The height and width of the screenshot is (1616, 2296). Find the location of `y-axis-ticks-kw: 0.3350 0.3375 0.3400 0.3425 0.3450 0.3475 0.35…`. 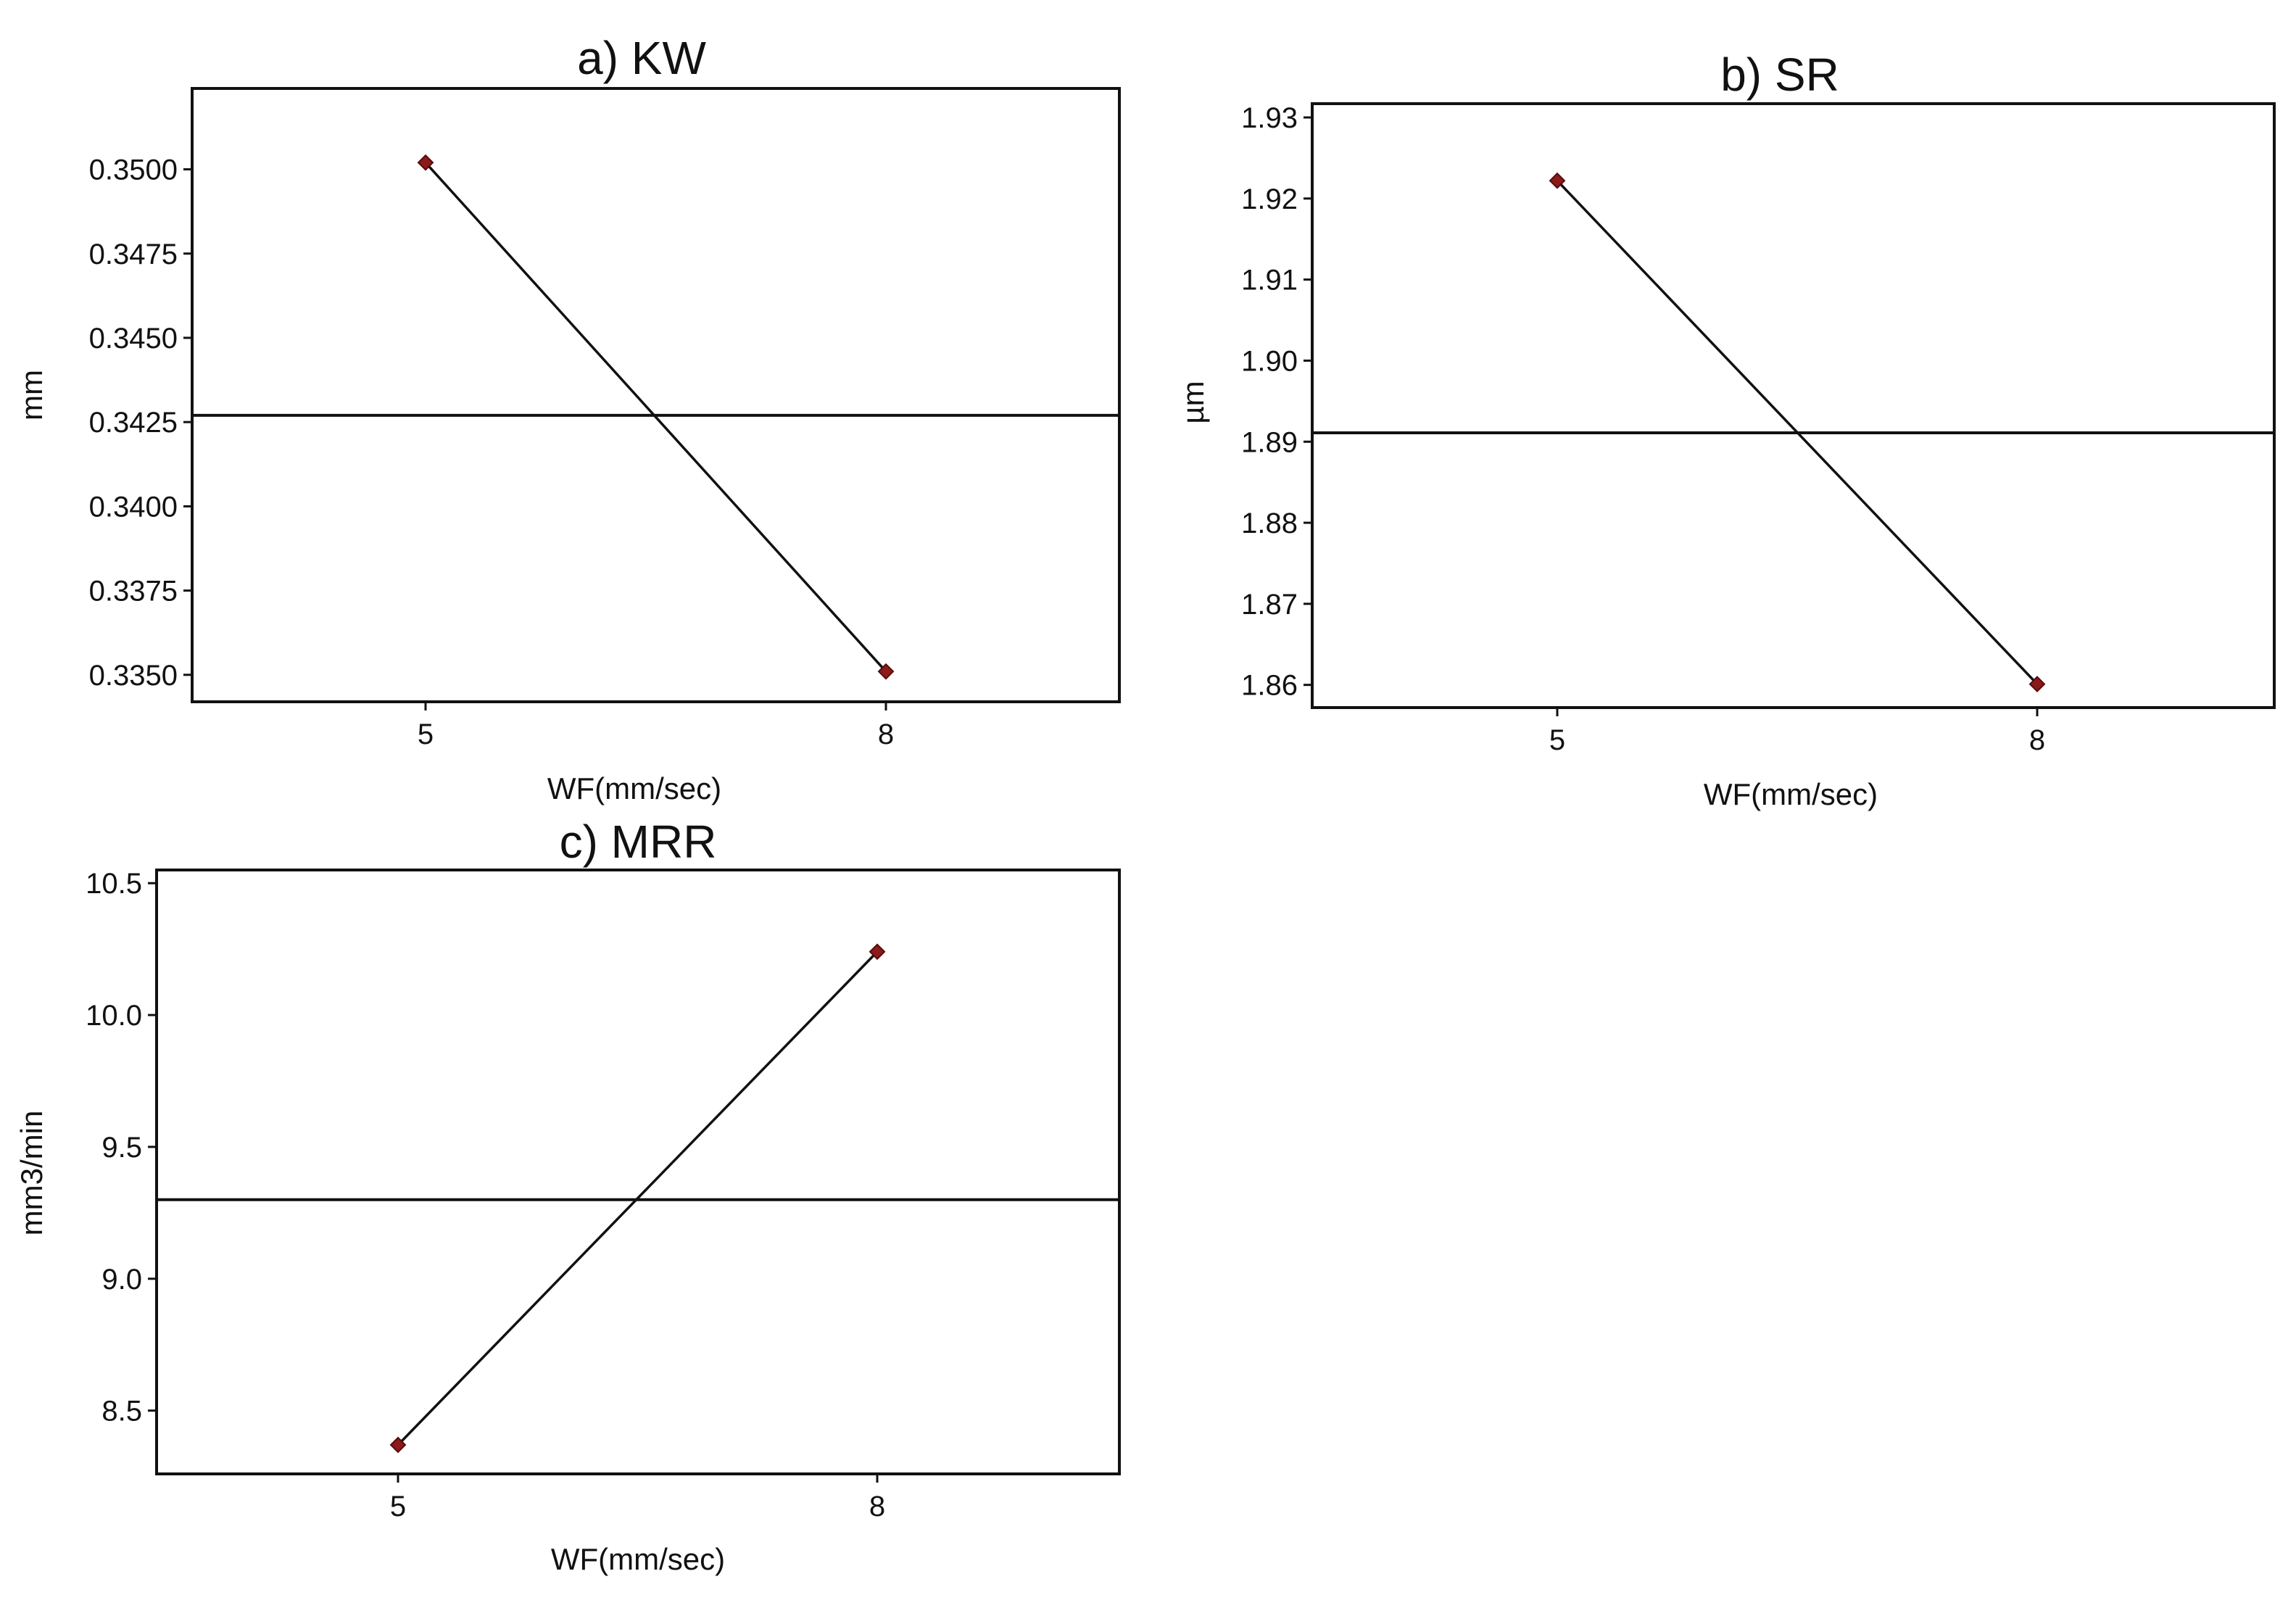

y-axis-ticks-kw: 0.3350 0.3375 0.3400 0.3425 0.3450 0.3475 0.35… is located at coordinates (140, 423).